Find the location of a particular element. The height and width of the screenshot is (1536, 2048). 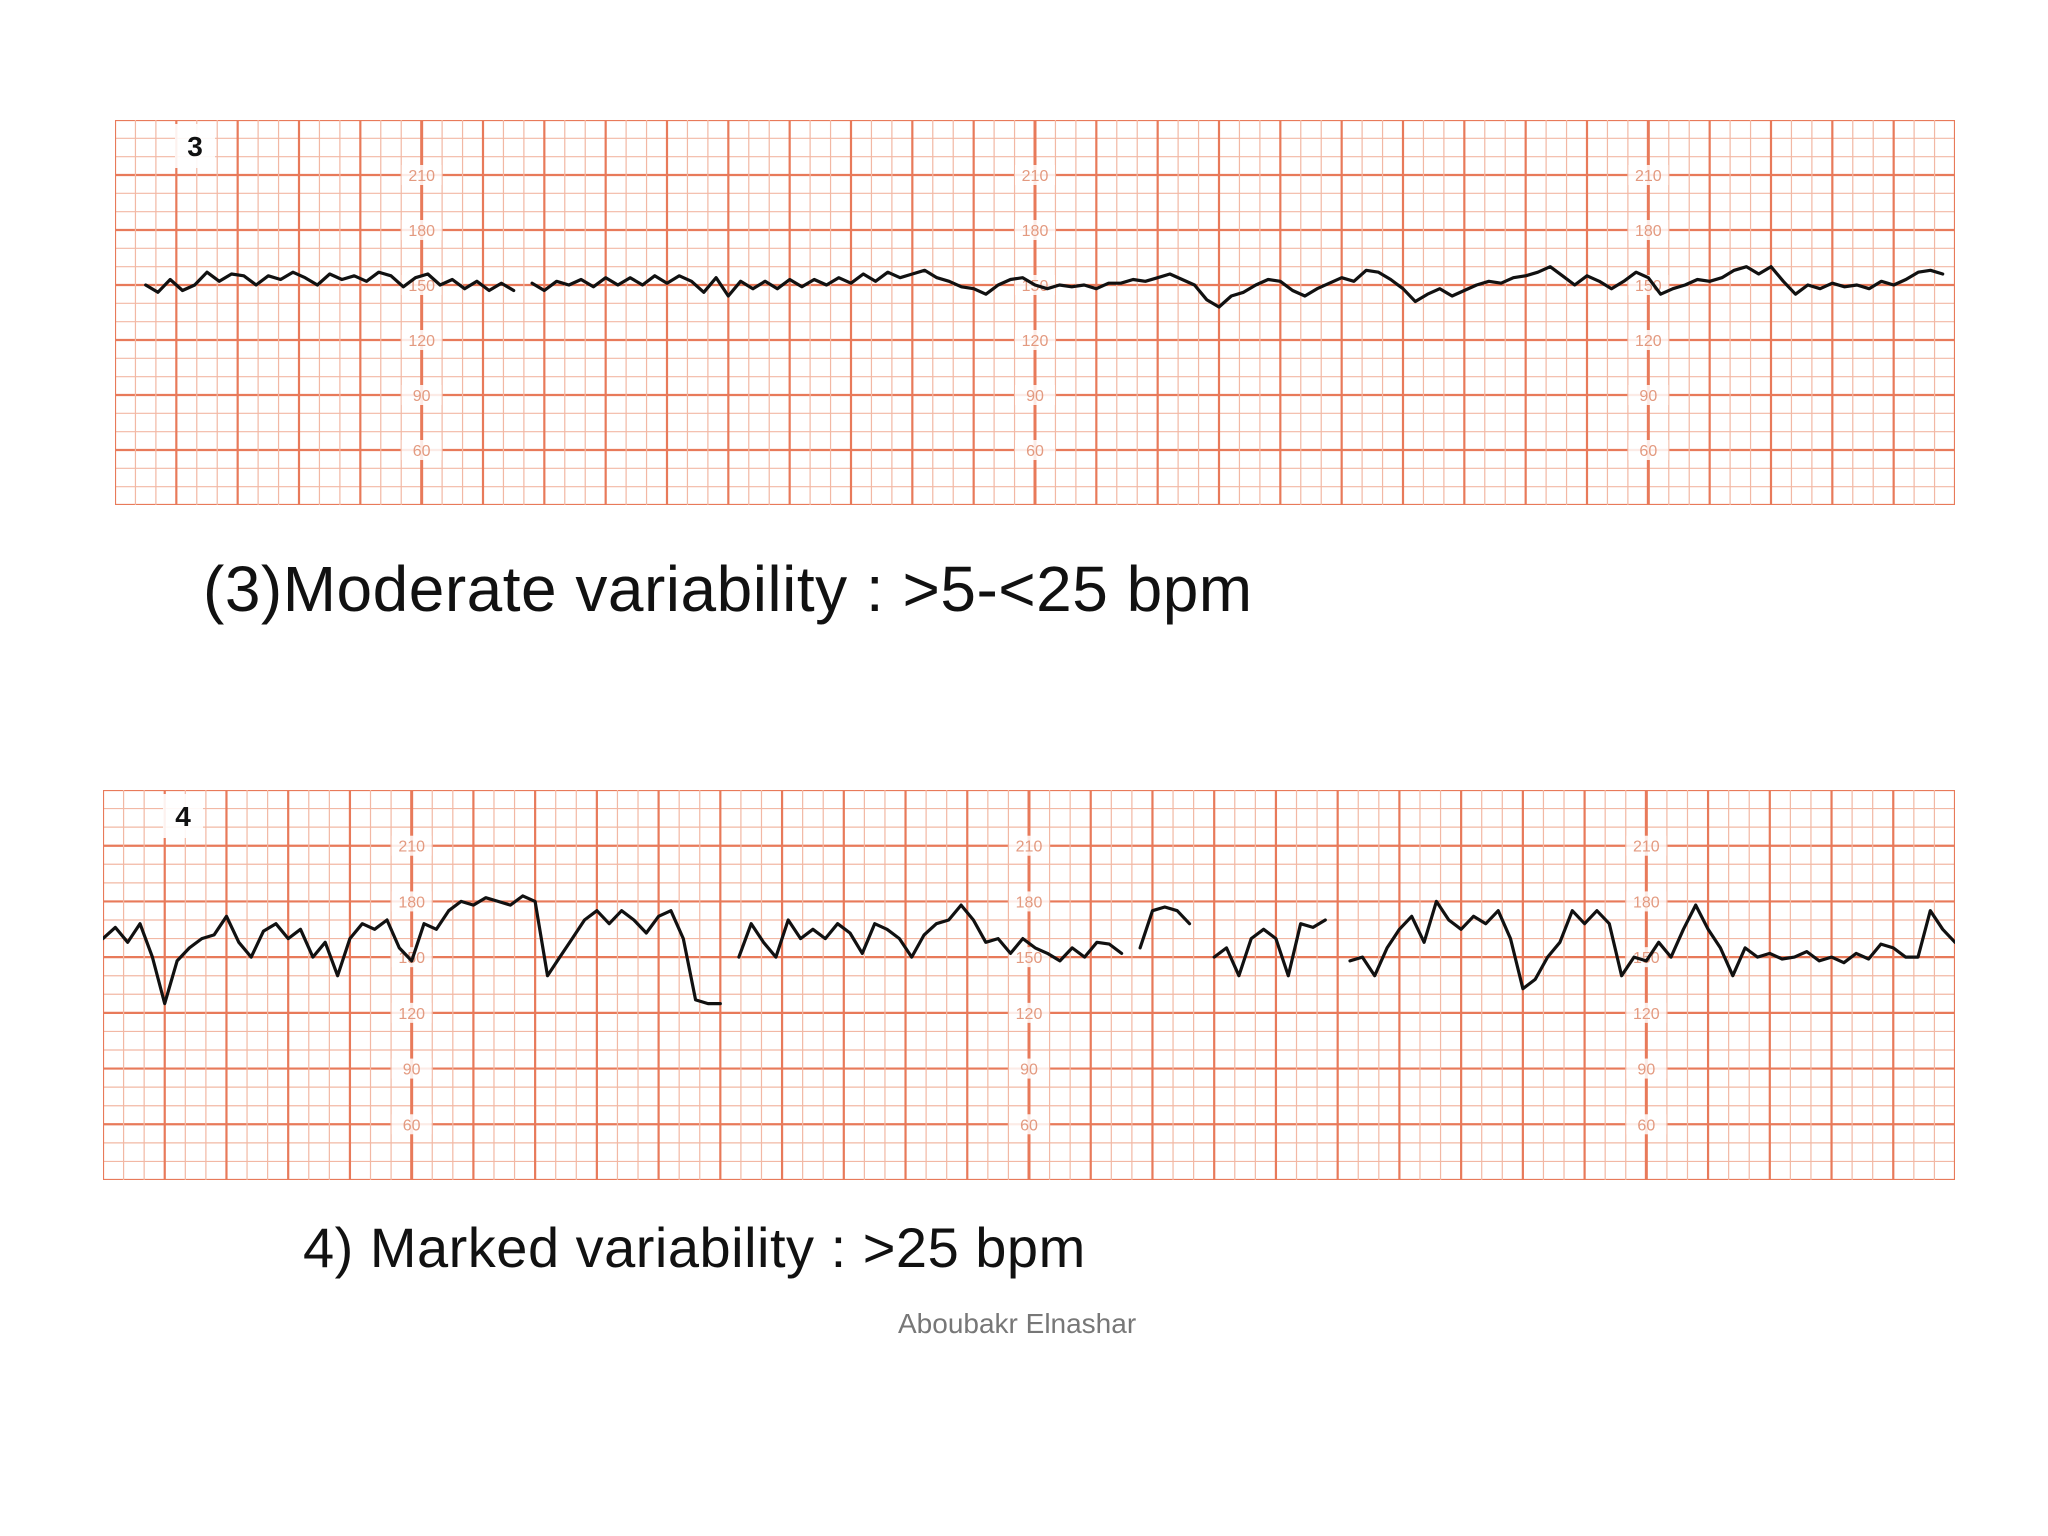

caption-marked-variability: 4) Marked variability : >25 bpm is located at coordinates (694, 1247).